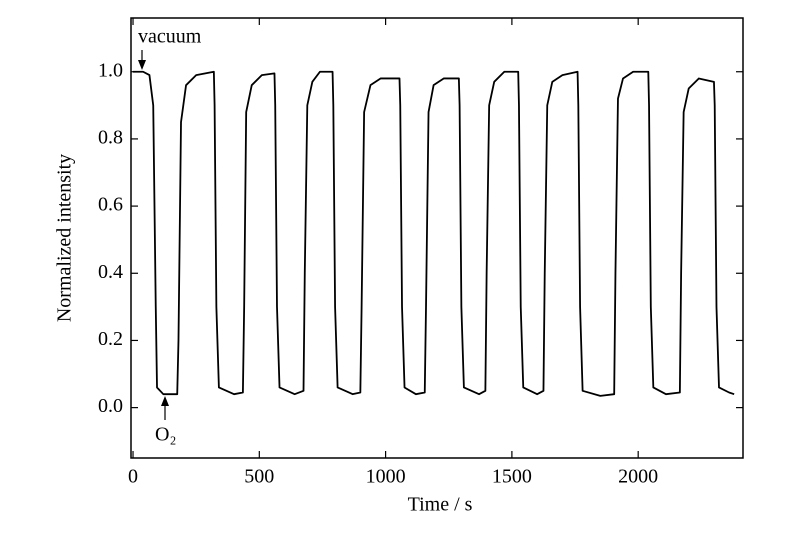 This screenshot has width=800, height=550. Describe the element at coordinates (386, 477) in the screenshot. I see `x-tick-label: 1000` at that location.